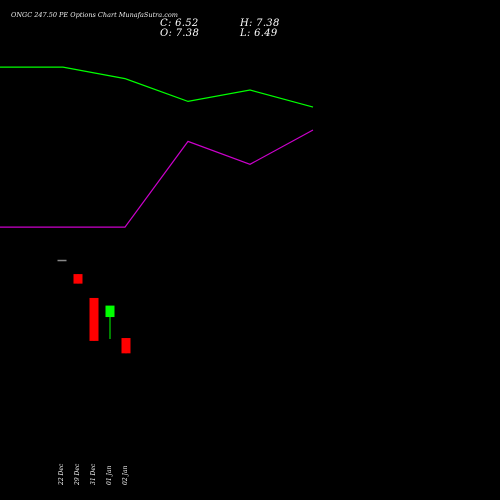 This screenshot has height=500, width=500. What do you see at coordinates (77, 474) in the screenshot?
I see `x-tick-label: 29 Dec` at bounding box center [77, 474].